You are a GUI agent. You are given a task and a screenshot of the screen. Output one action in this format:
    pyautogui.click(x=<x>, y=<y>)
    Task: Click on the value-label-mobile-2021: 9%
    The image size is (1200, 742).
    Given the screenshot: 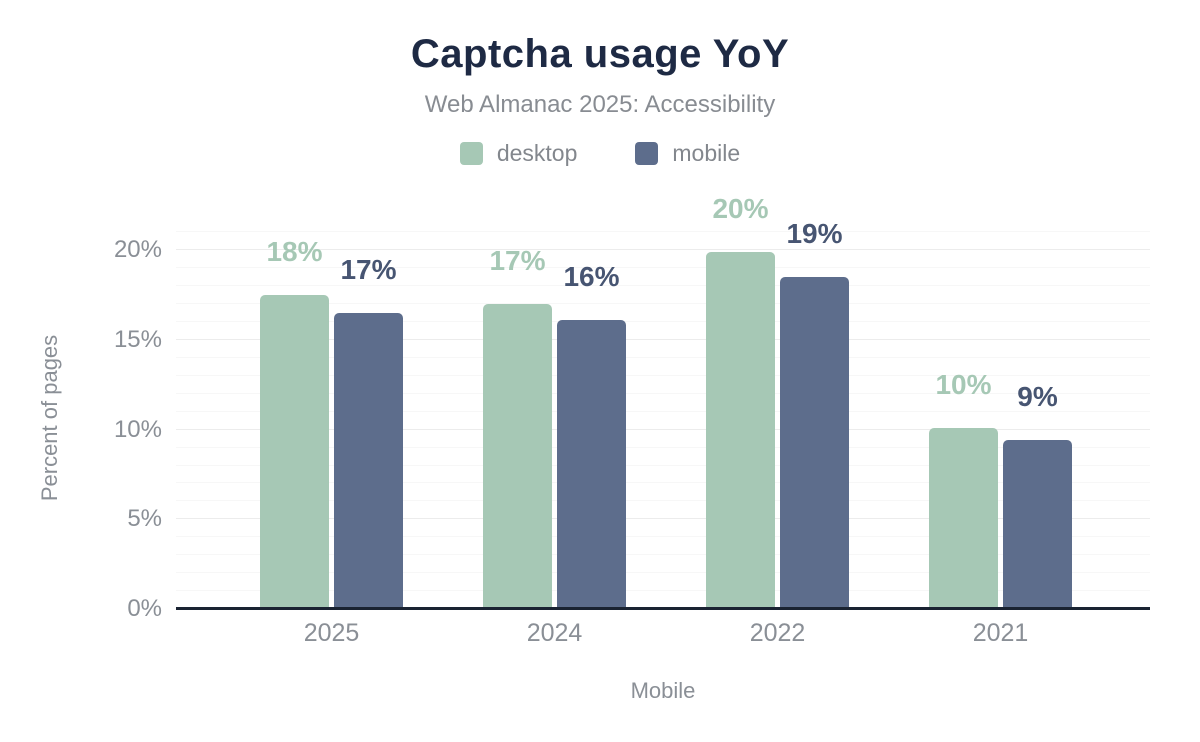 What is the action you would take?
    pyautogui.click(x=1037, y=397)
    